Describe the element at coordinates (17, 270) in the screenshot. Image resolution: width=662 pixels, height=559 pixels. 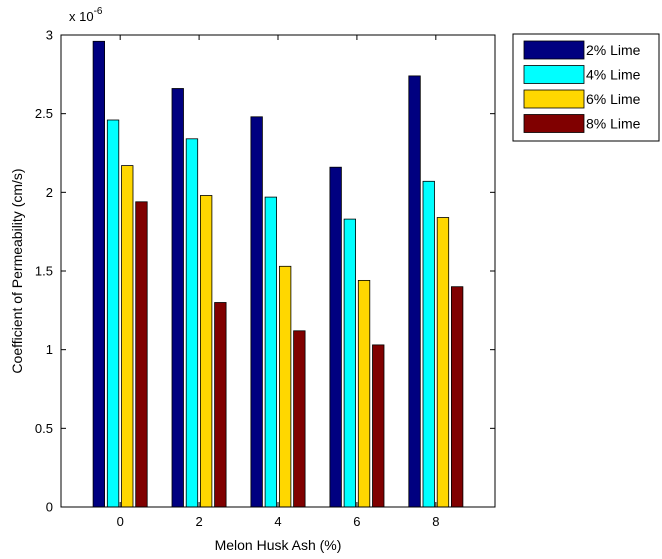
I see `y-axis-title: Coefficient of Permeability (cm/s)` at that location.